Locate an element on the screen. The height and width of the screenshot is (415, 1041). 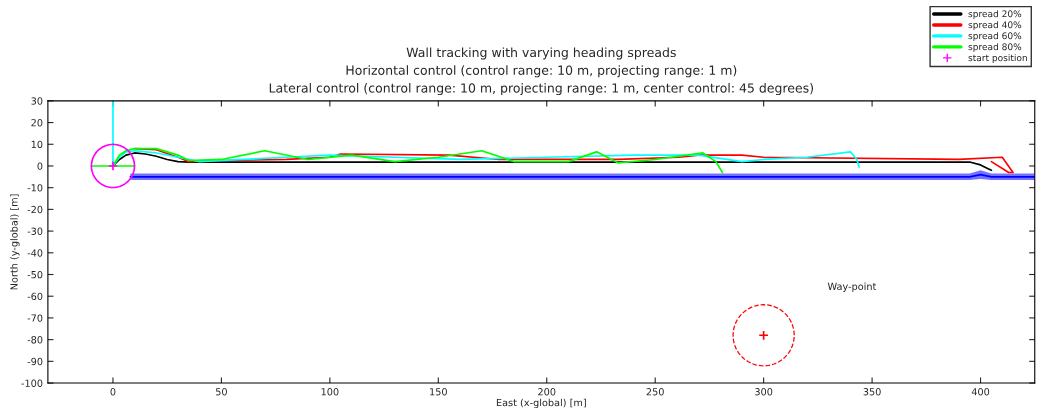
legend-label: spread 80% is located at coordinates (995, 47).